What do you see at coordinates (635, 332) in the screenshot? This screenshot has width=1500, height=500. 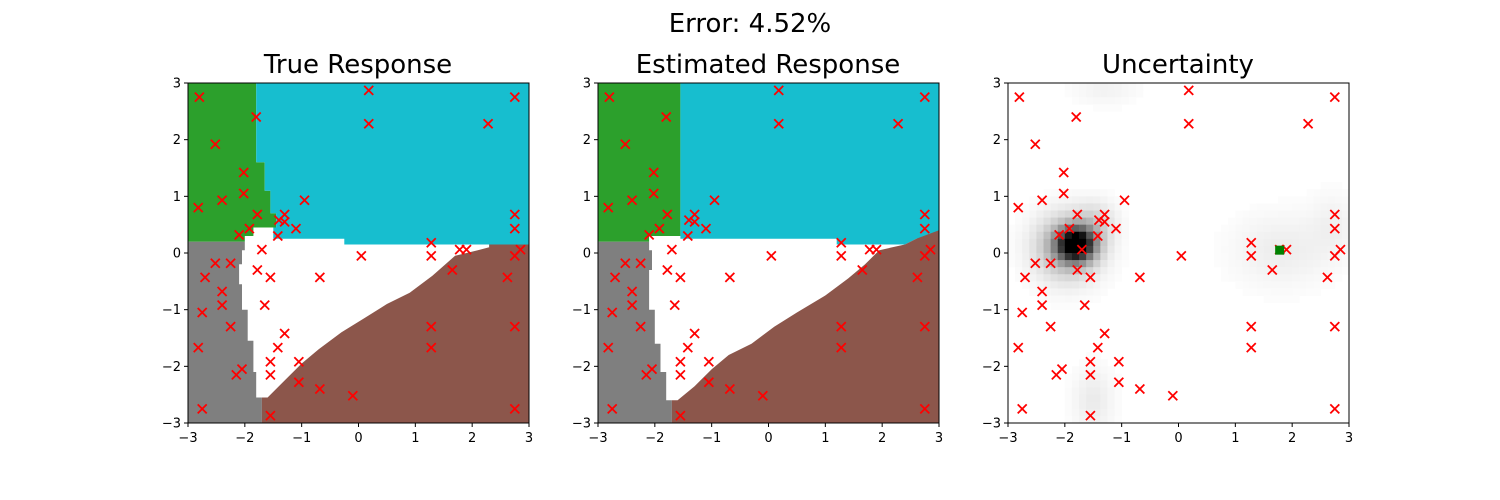 I see `region-gray` at bounding box center [635, 332].